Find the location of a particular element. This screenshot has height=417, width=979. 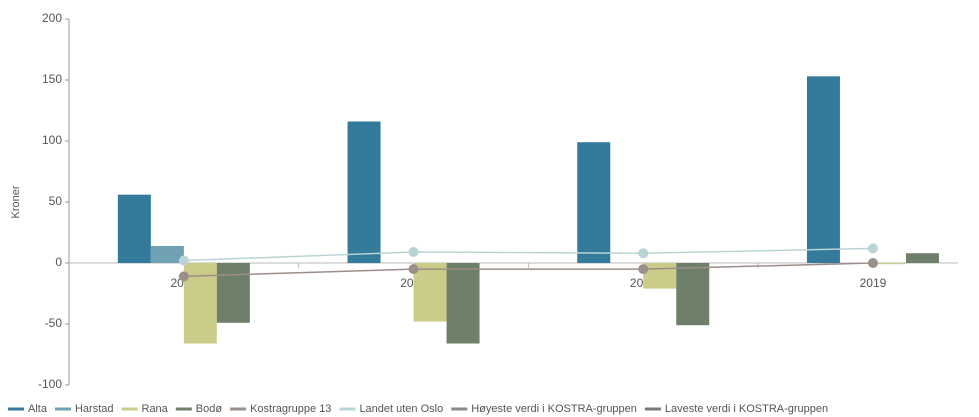

legend-label: Bodø is located at coordinates (209, 409).